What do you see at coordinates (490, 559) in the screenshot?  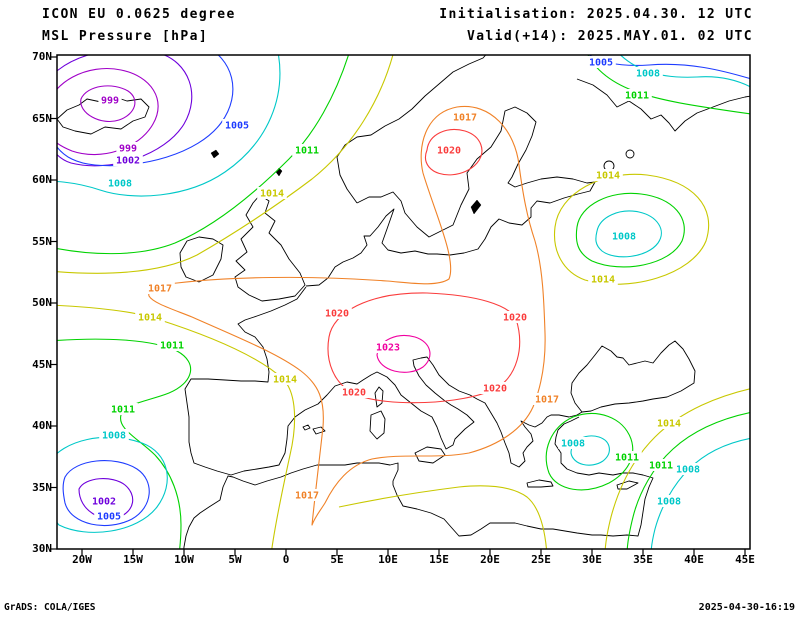 I see `lon-tick-label: 20E` at bounding box center [490, 559].